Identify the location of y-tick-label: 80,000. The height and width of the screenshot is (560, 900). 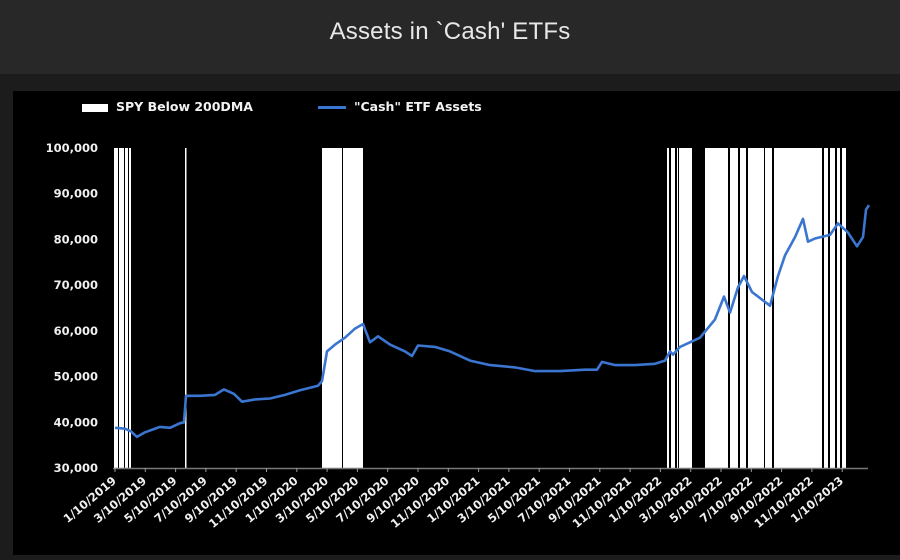
(76, 239).